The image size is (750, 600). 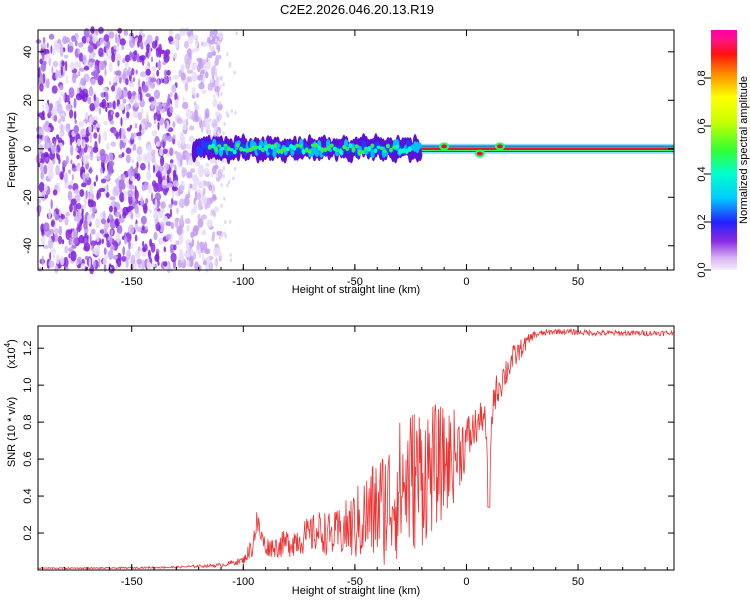 I want to click on colorbar-tick-label: 0.6, so click(x=702, y=125).